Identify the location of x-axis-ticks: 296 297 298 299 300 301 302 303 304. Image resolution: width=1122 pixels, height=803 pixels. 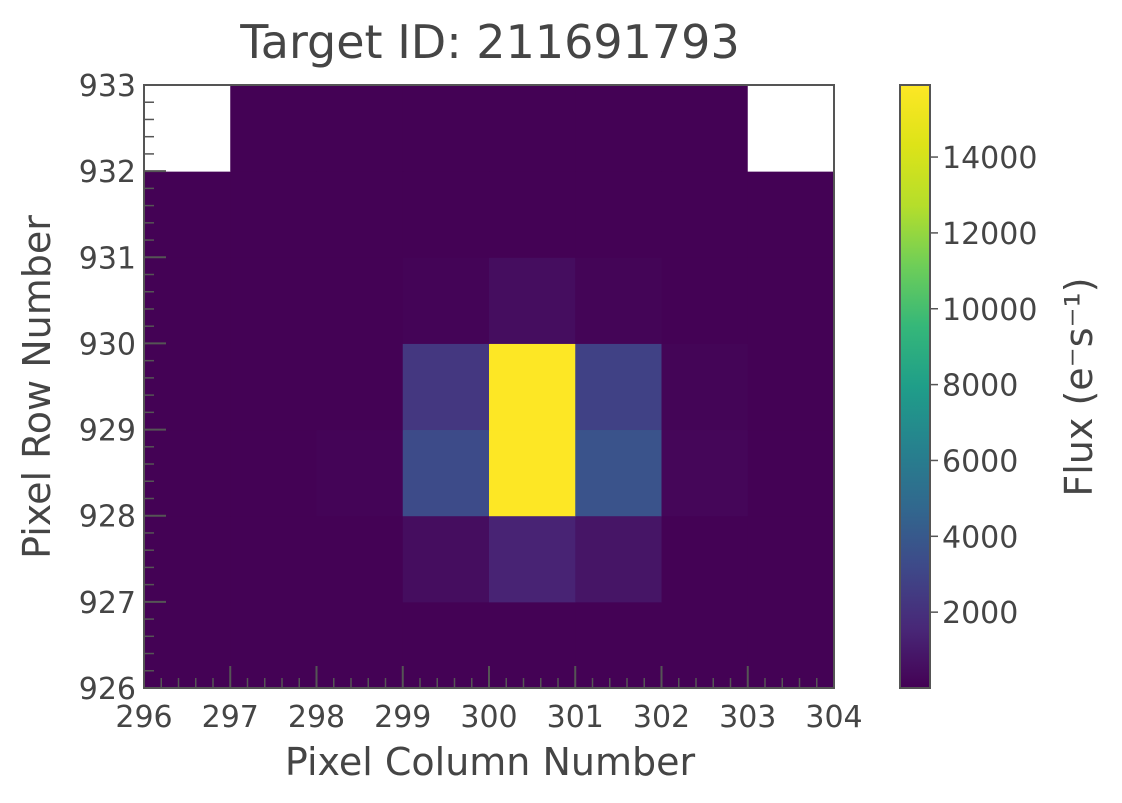
(489, 700).